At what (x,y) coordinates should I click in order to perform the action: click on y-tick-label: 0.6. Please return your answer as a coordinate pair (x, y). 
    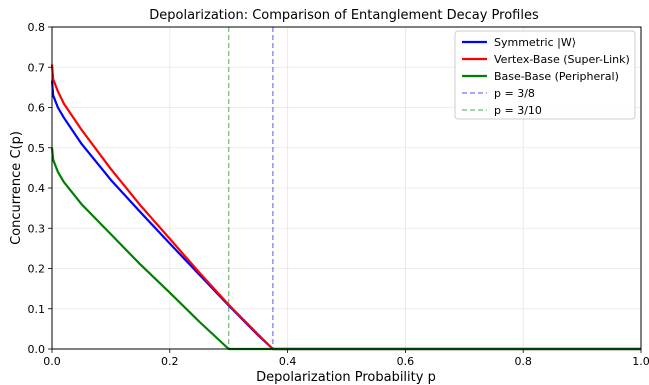
    Looking at the image, I should click on (37, 108).